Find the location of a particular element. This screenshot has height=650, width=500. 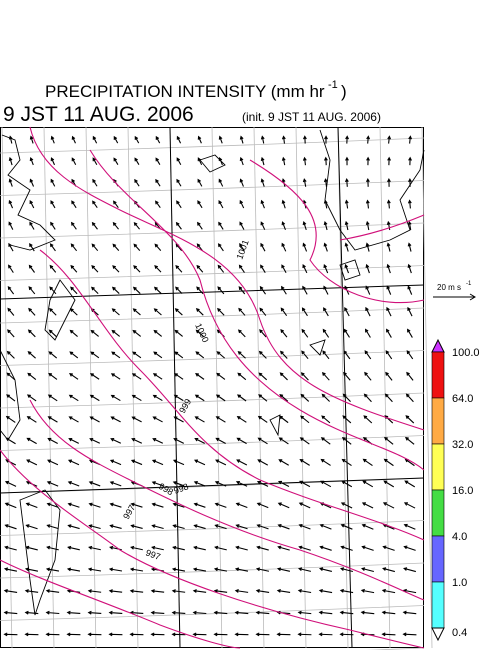

init-time: (init. 9 JST 11 AUG. 2006) is located at coordinates (311, 117).